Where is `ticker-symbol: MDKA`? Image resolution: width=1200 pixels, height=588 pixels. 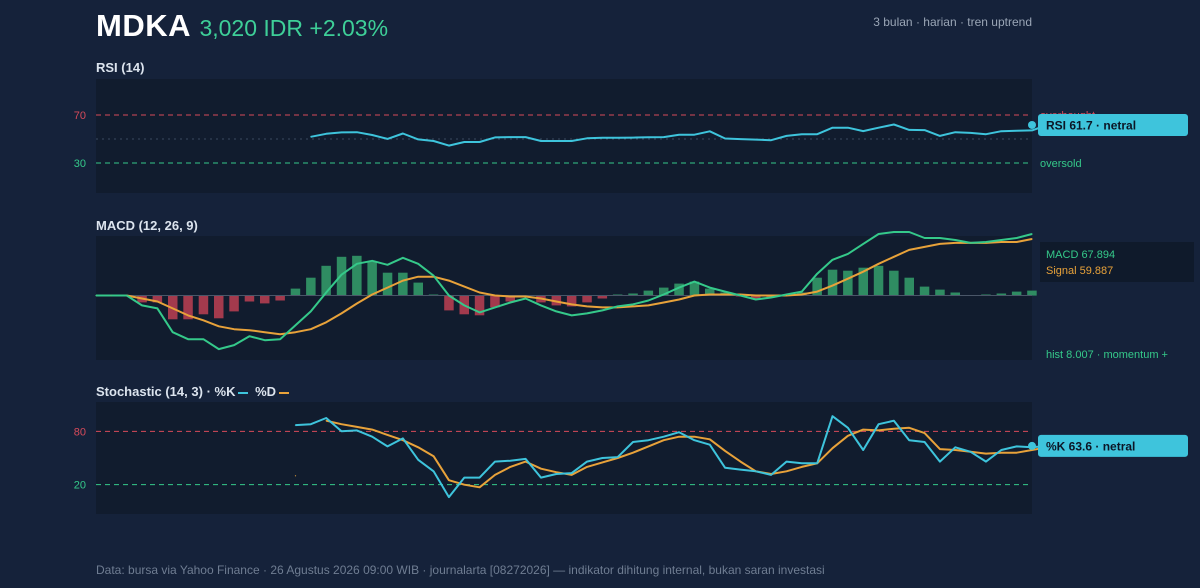 ticker-symbol: MDKA is located at coordinates (143, 25).